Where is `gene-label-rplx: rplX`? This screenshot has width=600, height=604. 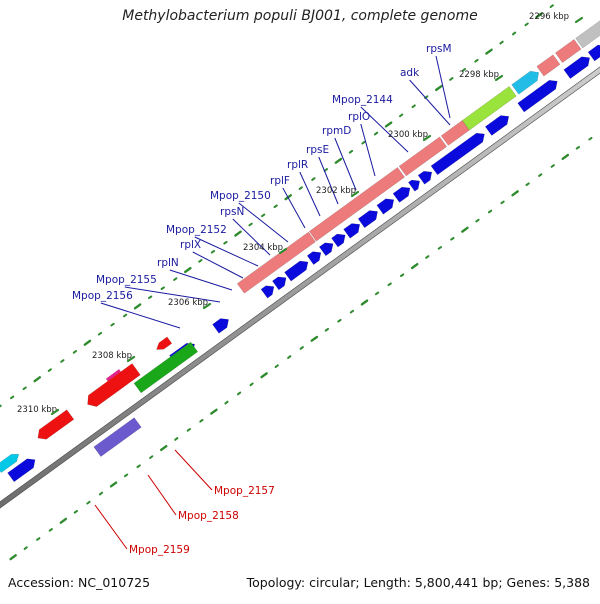
gene-label-rplx: rplX is located at coordinates (190, 245).